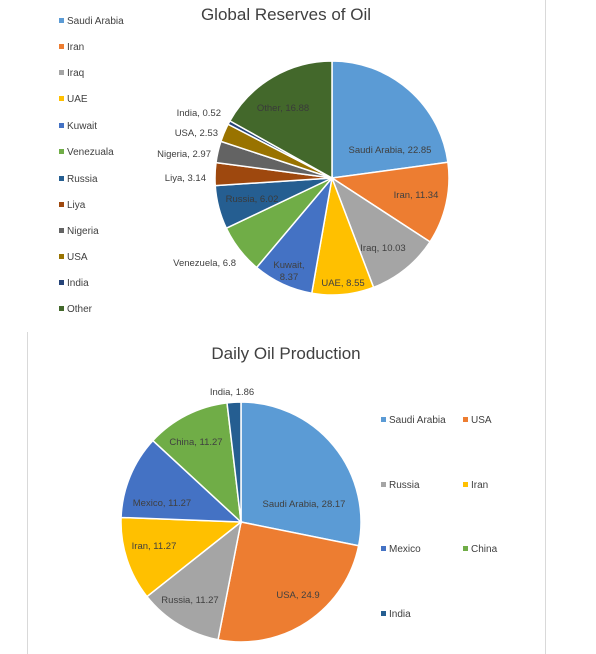 The height and width of the screenshot is (654, 596). I want to click on legend1-swatch-iraq, so click(61, 72).